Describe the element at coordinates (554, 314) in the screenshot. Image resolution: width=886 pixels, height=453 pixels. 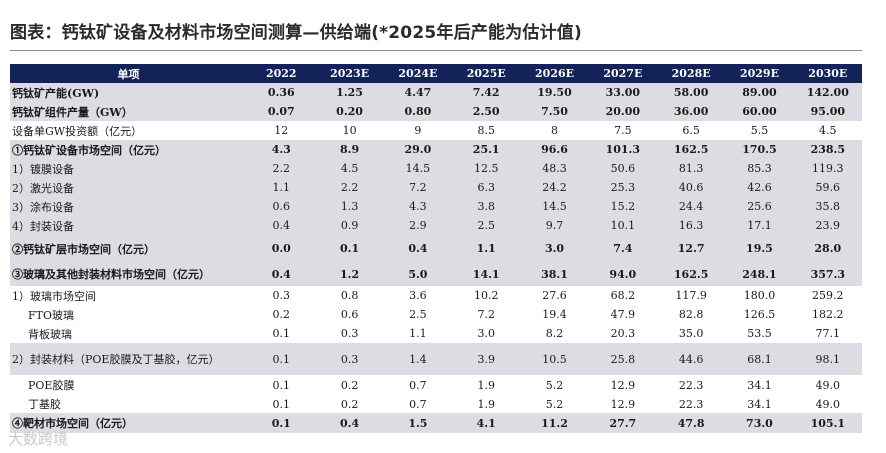
I see `value-cell: 19.4` at that location.